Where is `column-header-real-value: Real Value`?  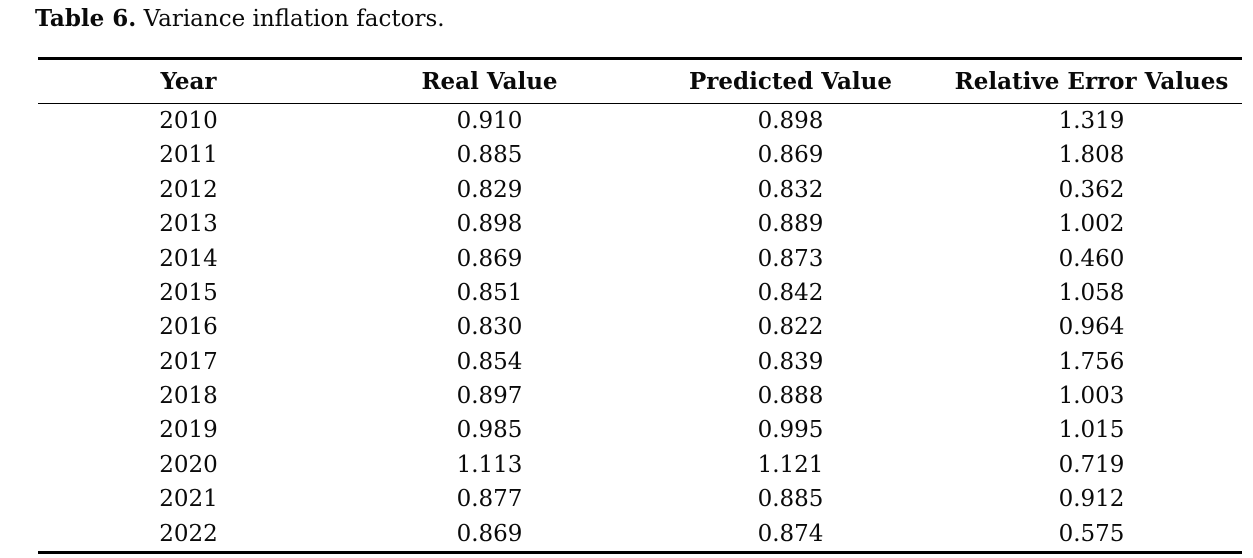
column-header-real-value: Real Value is located at coordinates (489, 81).